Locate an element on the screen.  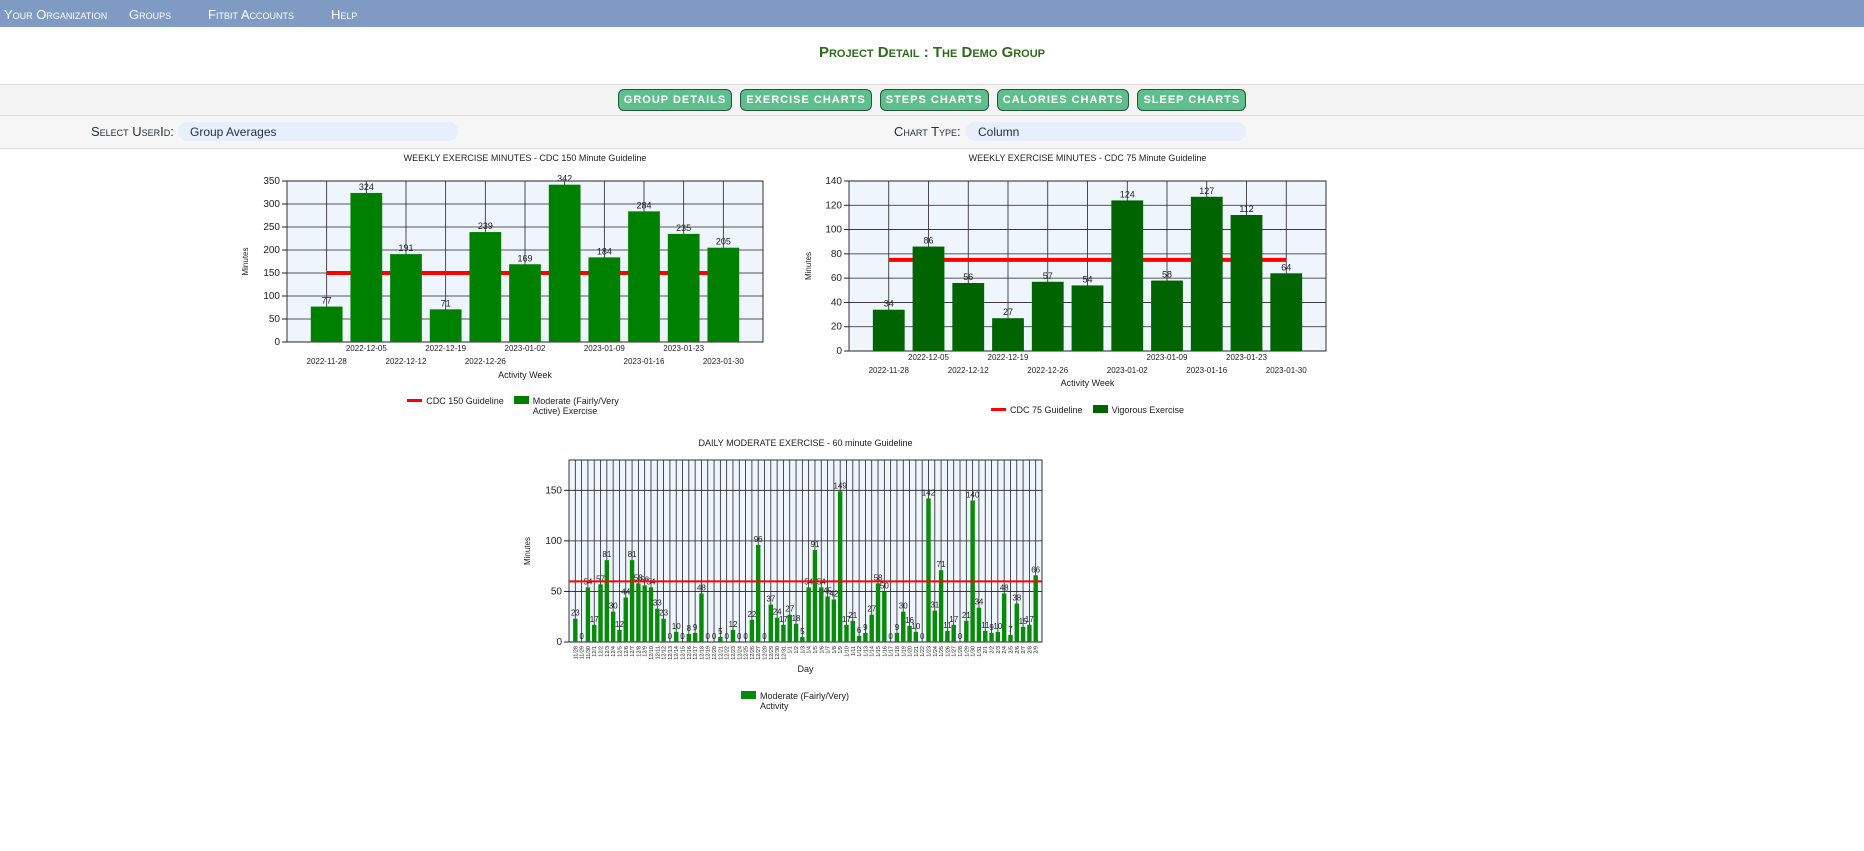
data-label: 10 is located at coordinates (997, 626).